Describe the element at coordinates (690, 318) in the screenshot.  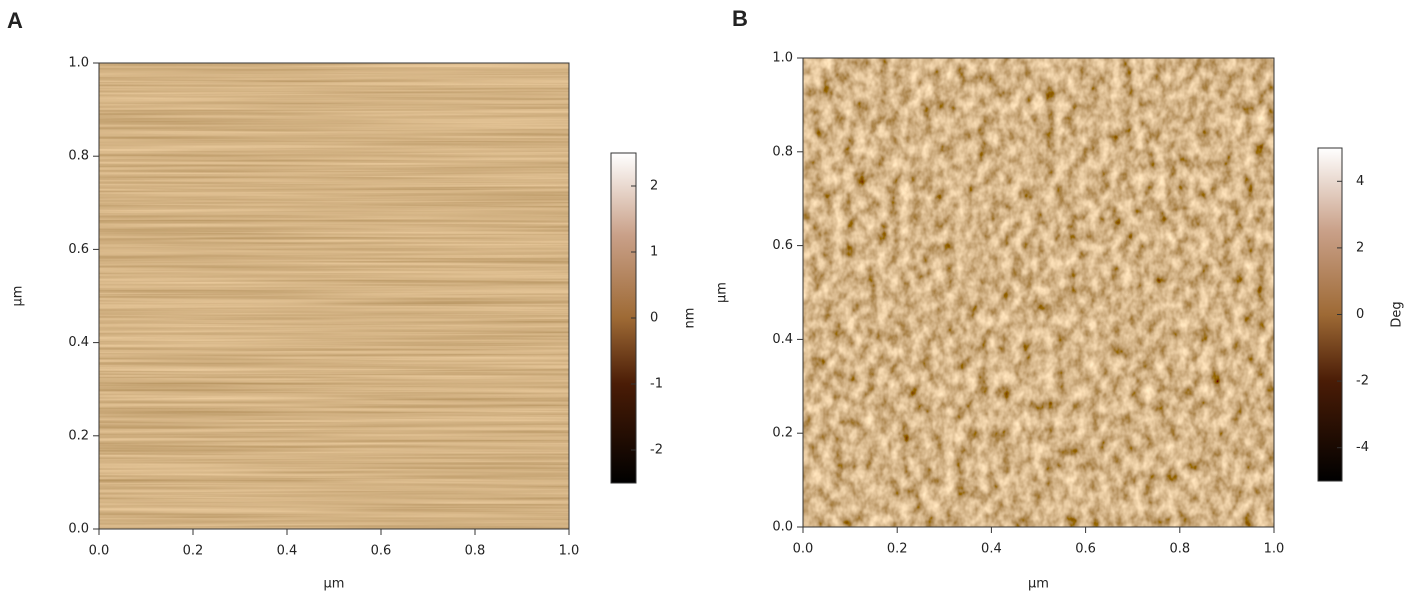
I see `colorbar-label: nm` at that location.